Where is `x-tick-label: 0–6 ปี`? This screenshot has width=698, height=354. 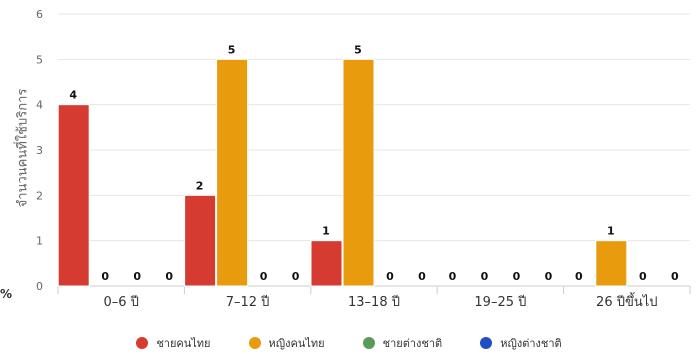 x-tick-label: 0–6 ปี is located at coordinates (120, 302).